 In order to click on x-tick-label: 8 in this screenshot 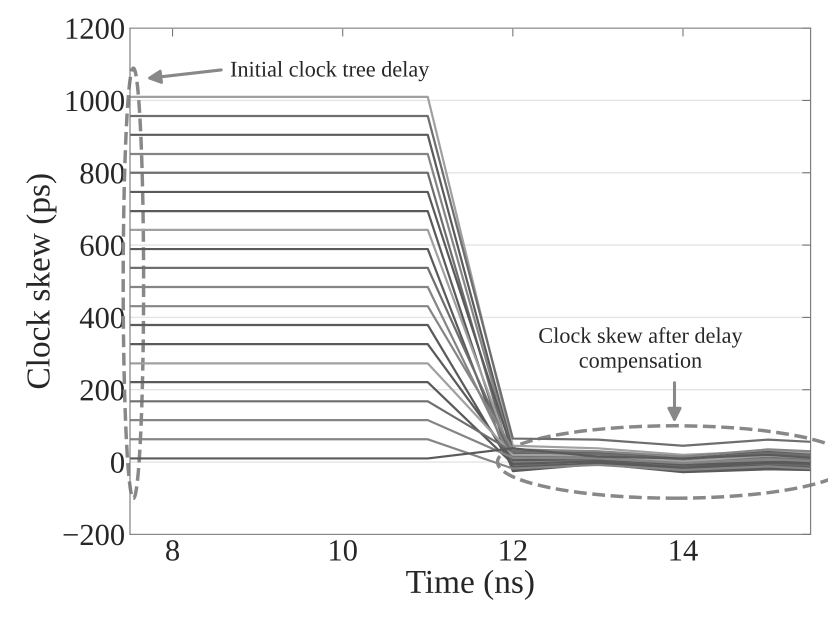, I will do `click(173, 550)`.